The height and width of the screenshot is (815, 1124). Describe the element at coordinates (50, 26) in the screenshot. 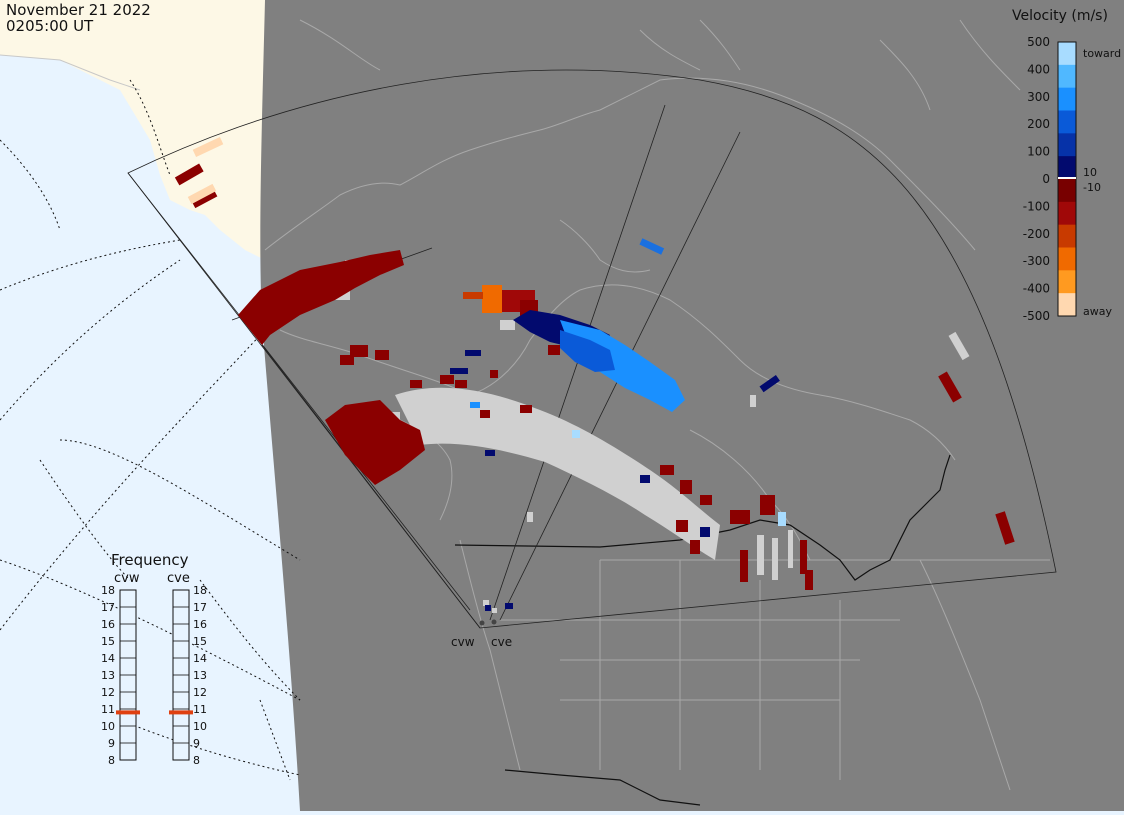

I see `timestamp-time: 0205:00 UT` at that location.